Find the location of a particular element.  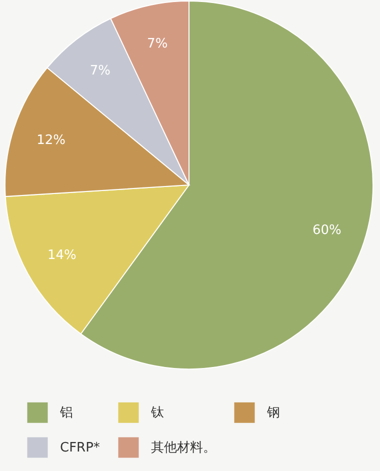

legend-label: 钛 is located at coordinates (157, 413).